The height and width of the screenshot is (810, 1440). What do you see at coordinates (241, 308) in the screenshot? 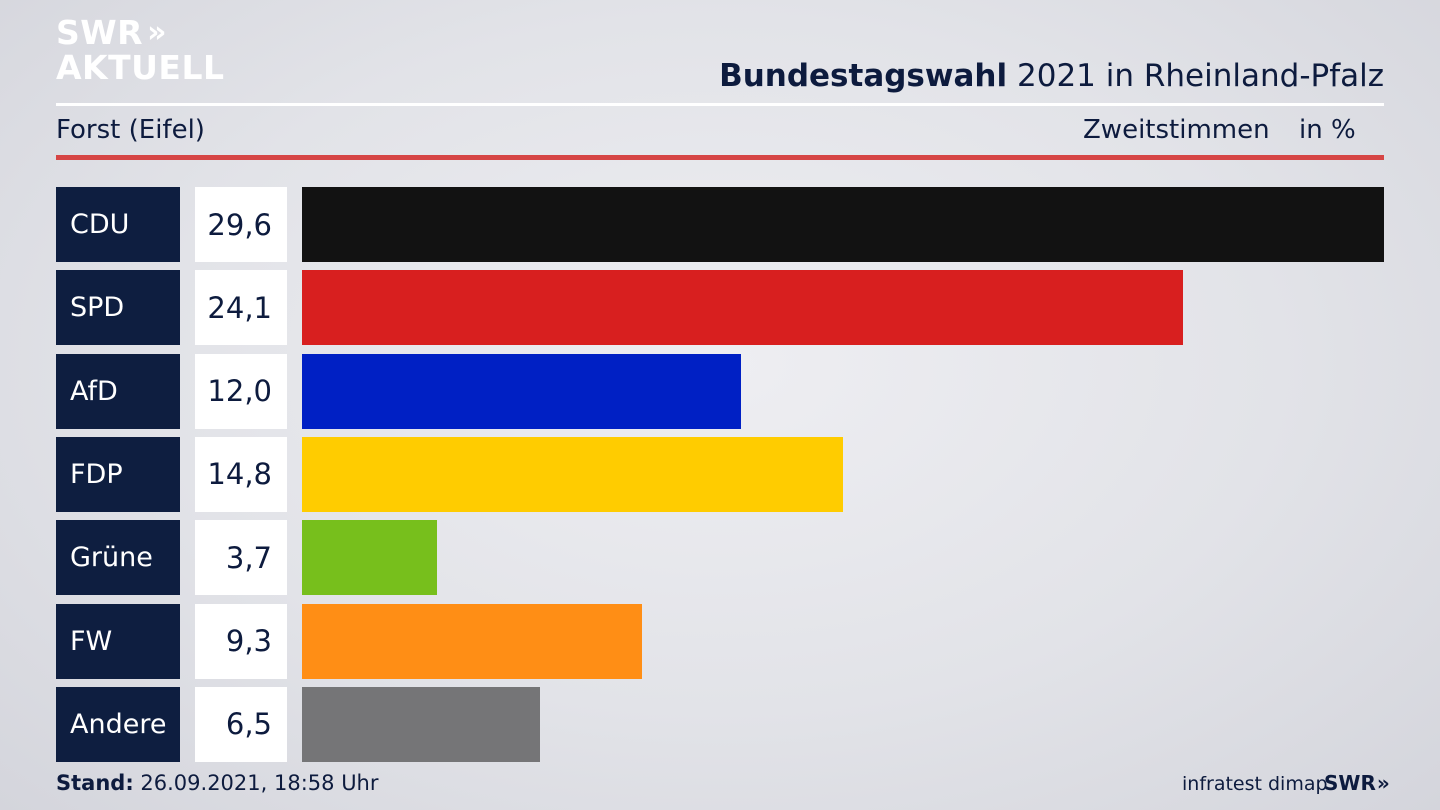
I see `party-value: 24,1` at bounding box center [241, 308].